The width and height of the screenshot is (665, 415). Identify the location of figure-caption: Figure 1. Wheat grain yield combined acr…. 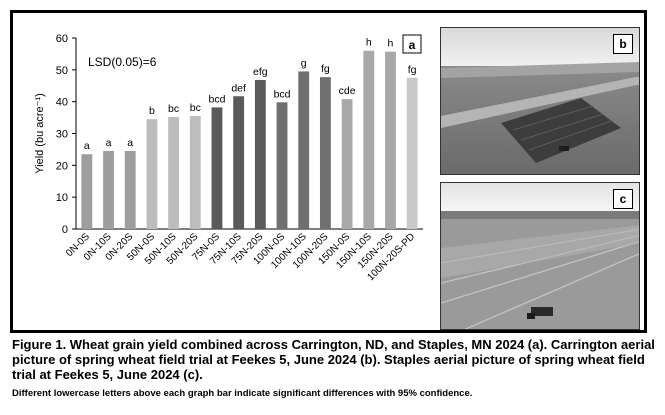
(333, 359).